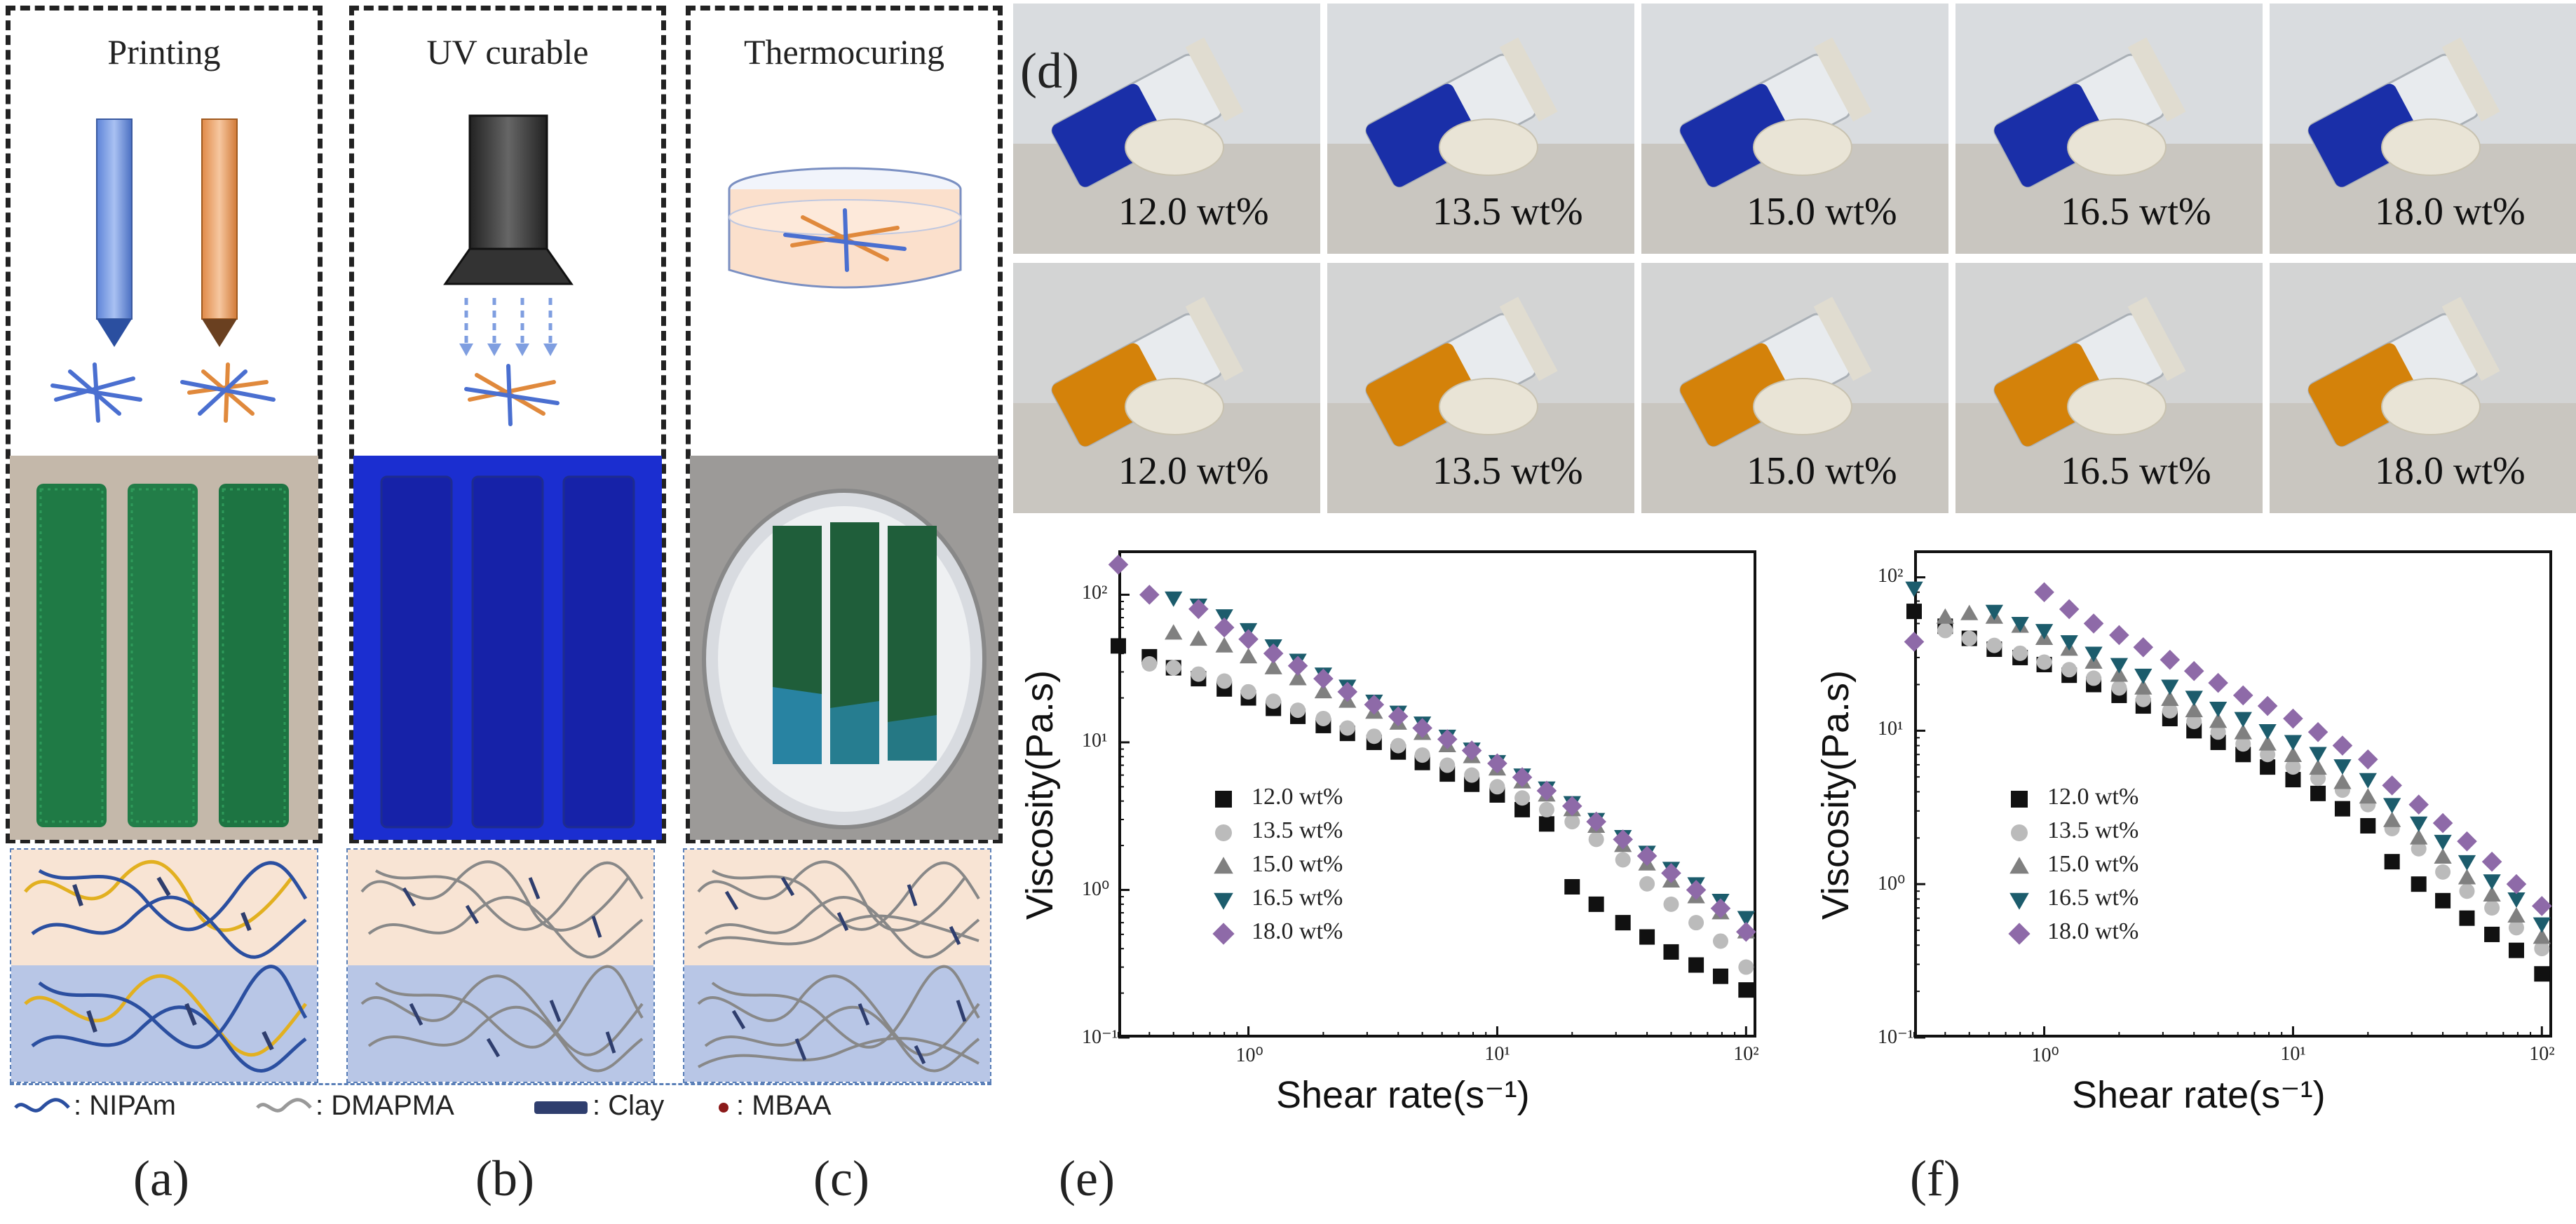 Image resolution: width=2576 pixels, height=1224 pixels. I want to click on uv-cured-gel-photo, so click(507, 648).